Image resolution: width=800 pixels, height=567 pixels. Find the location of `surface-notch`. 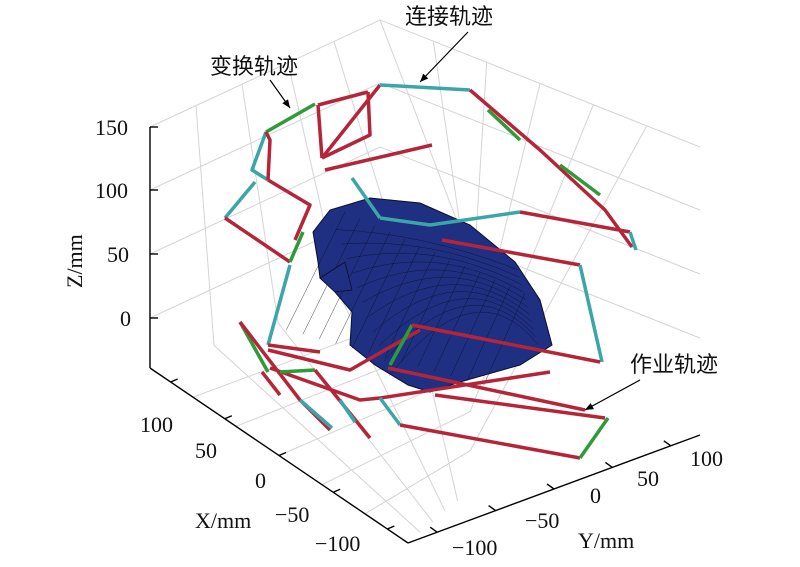

surface-notch is located at coordinates (336, 277).